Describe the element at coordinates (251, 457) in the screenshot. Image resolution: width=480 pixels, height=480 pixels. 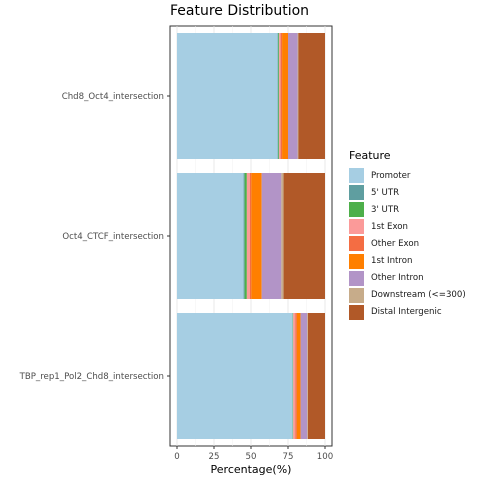
I see `x-tick-label: 50` at that location.